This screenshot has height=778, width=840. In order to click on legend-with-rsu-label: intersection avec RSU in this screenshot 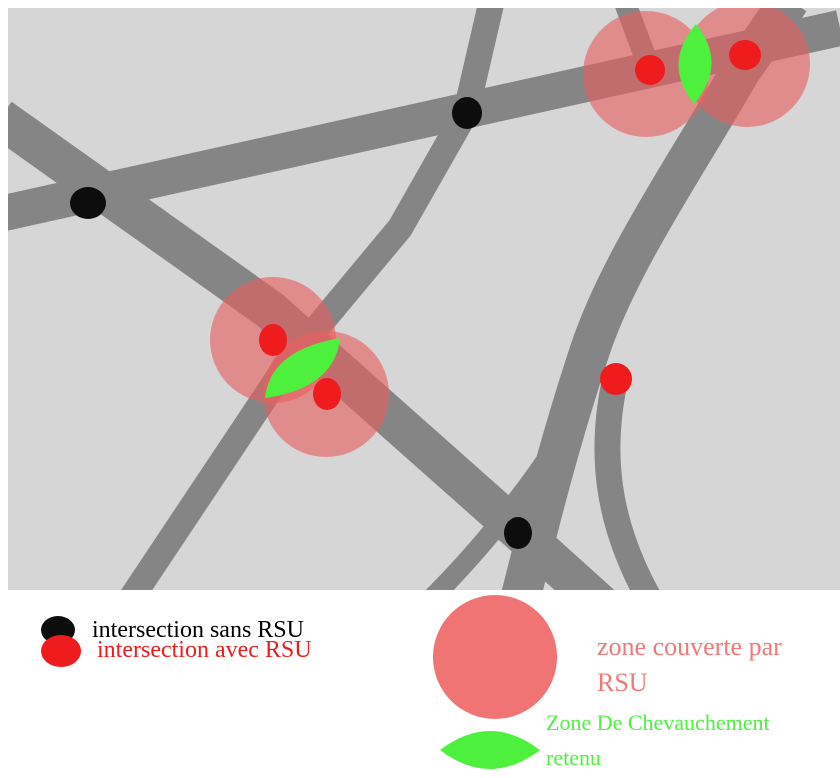, I will do `click(204, 650)`.